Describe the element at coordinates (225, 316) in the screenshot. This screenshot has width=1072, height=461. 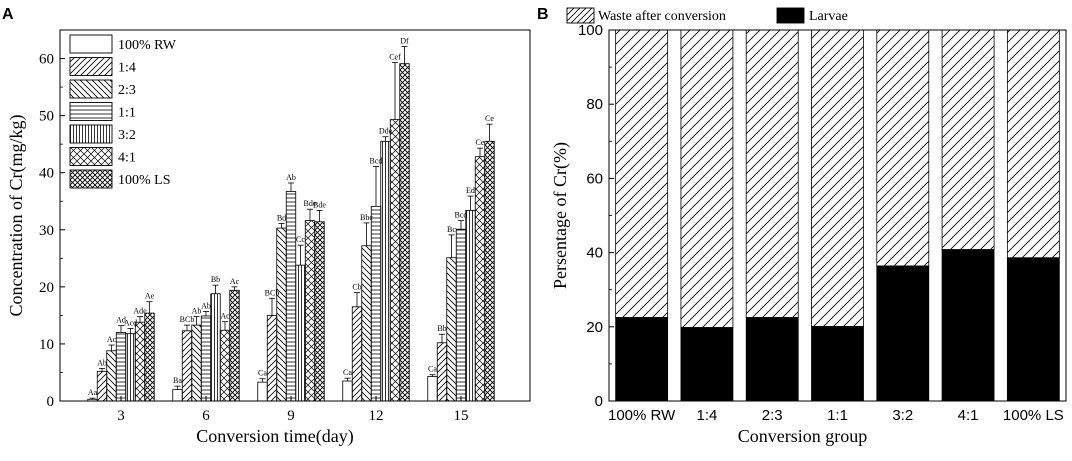
I see `sig-label-a-6-2: Ac` at that location.